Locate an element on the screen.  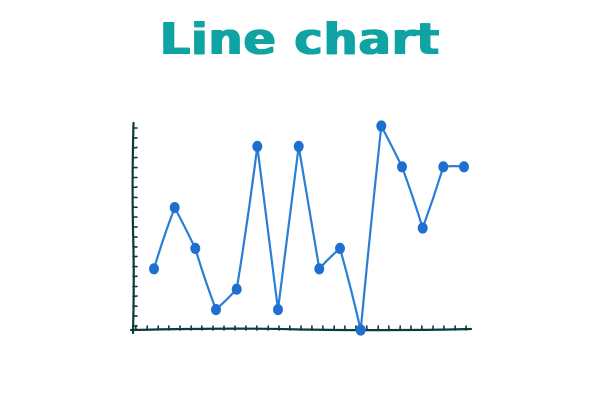
y-axis-line is located at coordinates (133, 228).